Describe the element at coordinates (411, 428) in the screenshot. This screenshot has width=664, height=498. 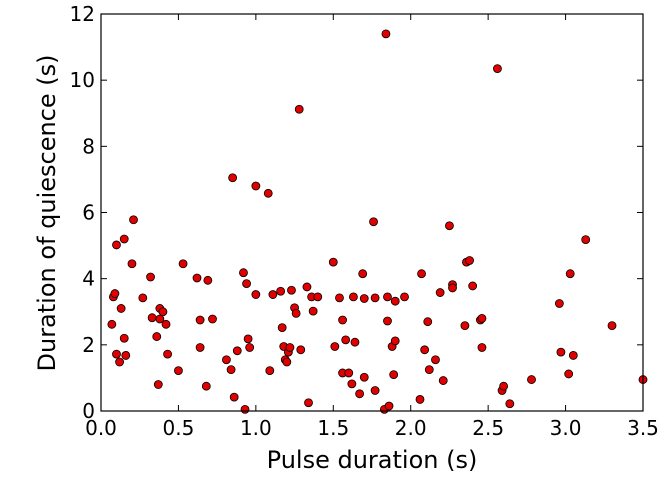
I see `x-tick-label: 2.0` at that location.